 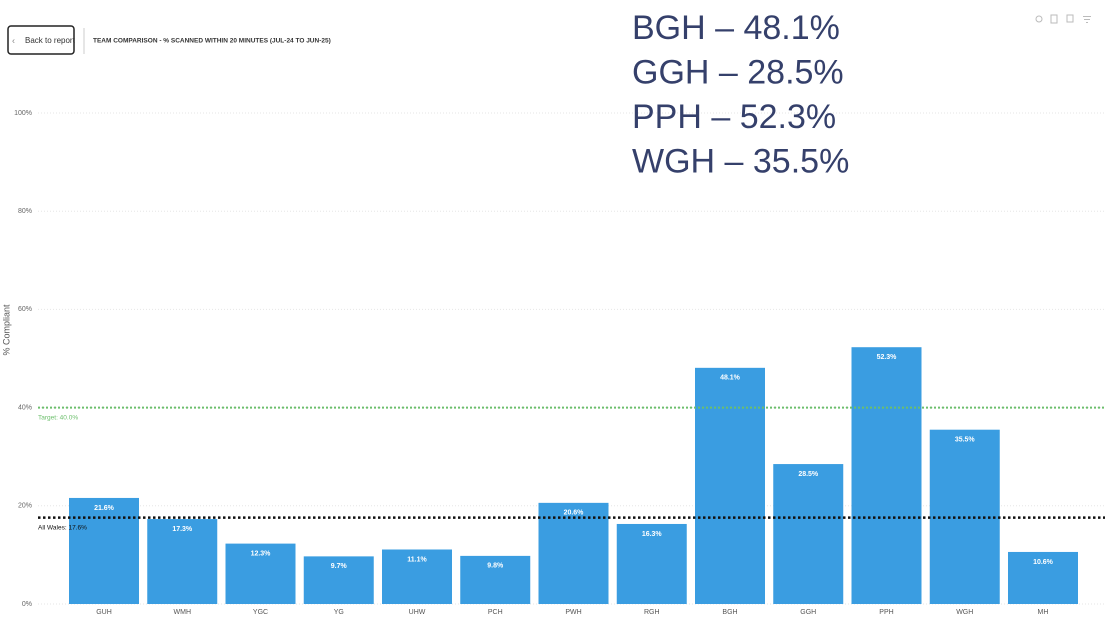 I want to click on reference-label: All Wales: 17.6%, so click(x=62, y=527).